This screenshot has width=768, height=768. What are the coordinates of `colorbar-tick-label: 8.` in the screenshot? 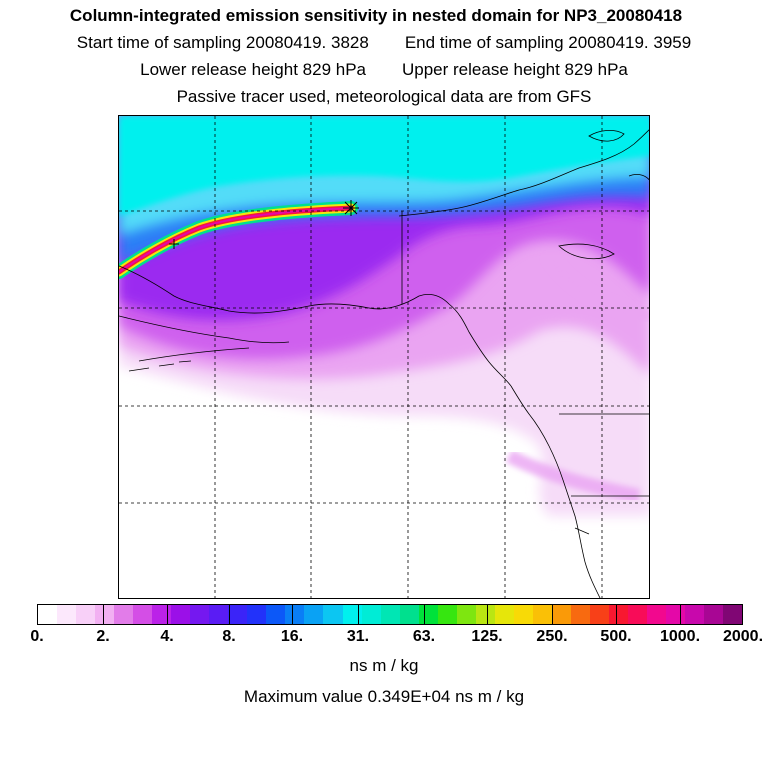 It's located at (229, 636).